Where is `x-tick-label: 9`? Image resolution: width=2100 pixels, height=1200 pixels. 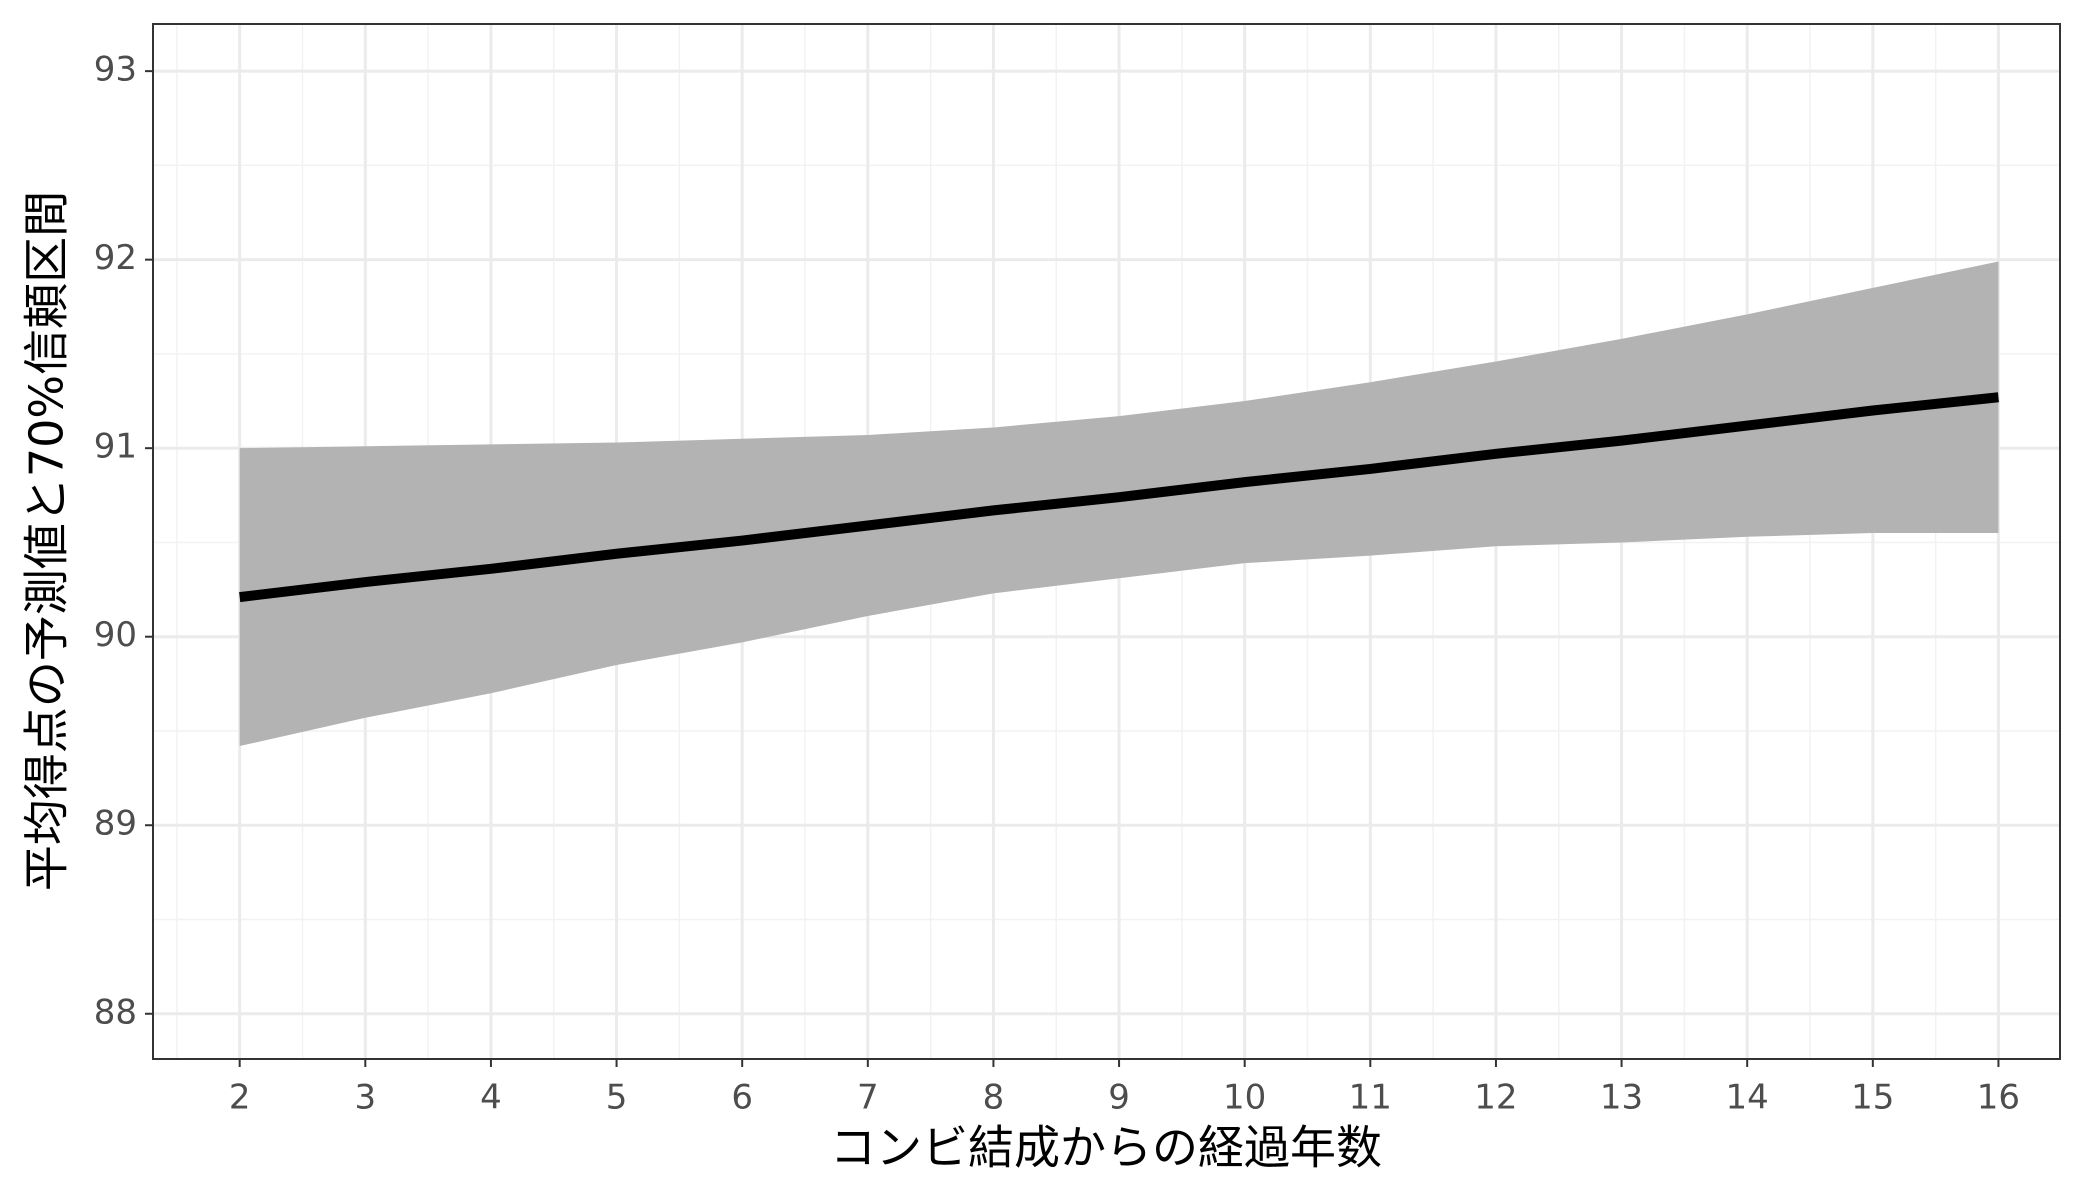
x-tick-label: 9 is located at coordinates (1119, 1098).